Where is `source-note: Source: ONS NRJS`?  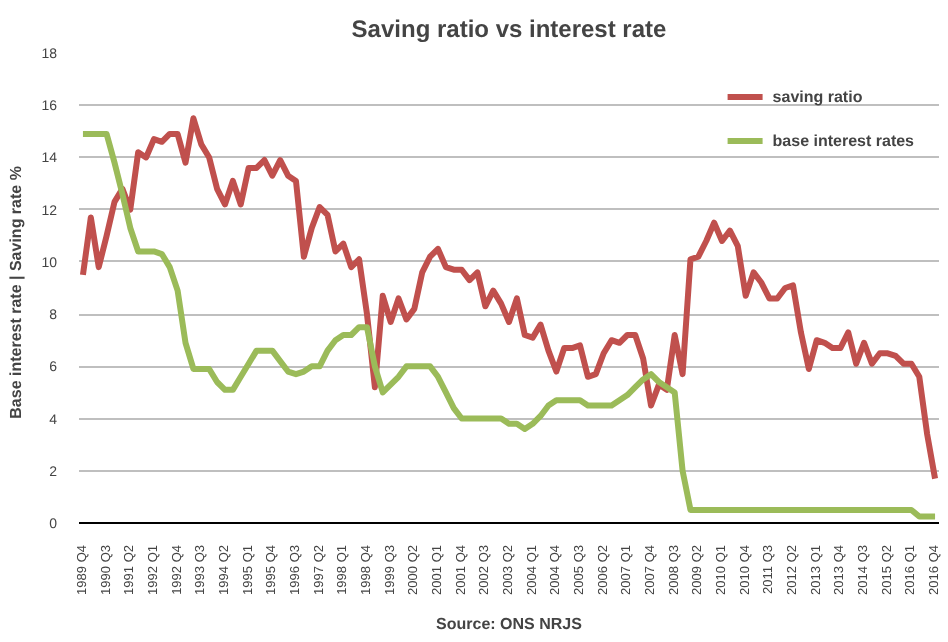
source-note: Source: ONS NRJS is located at coordinates (510, 624).